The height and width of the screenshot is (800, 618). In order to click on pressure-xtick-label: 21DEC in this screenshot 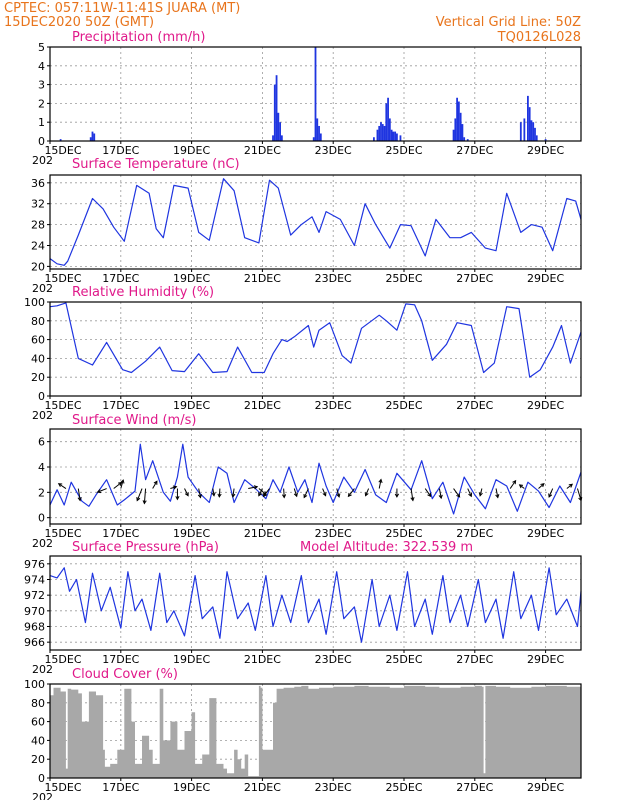, I will do `click(262, 659)`.